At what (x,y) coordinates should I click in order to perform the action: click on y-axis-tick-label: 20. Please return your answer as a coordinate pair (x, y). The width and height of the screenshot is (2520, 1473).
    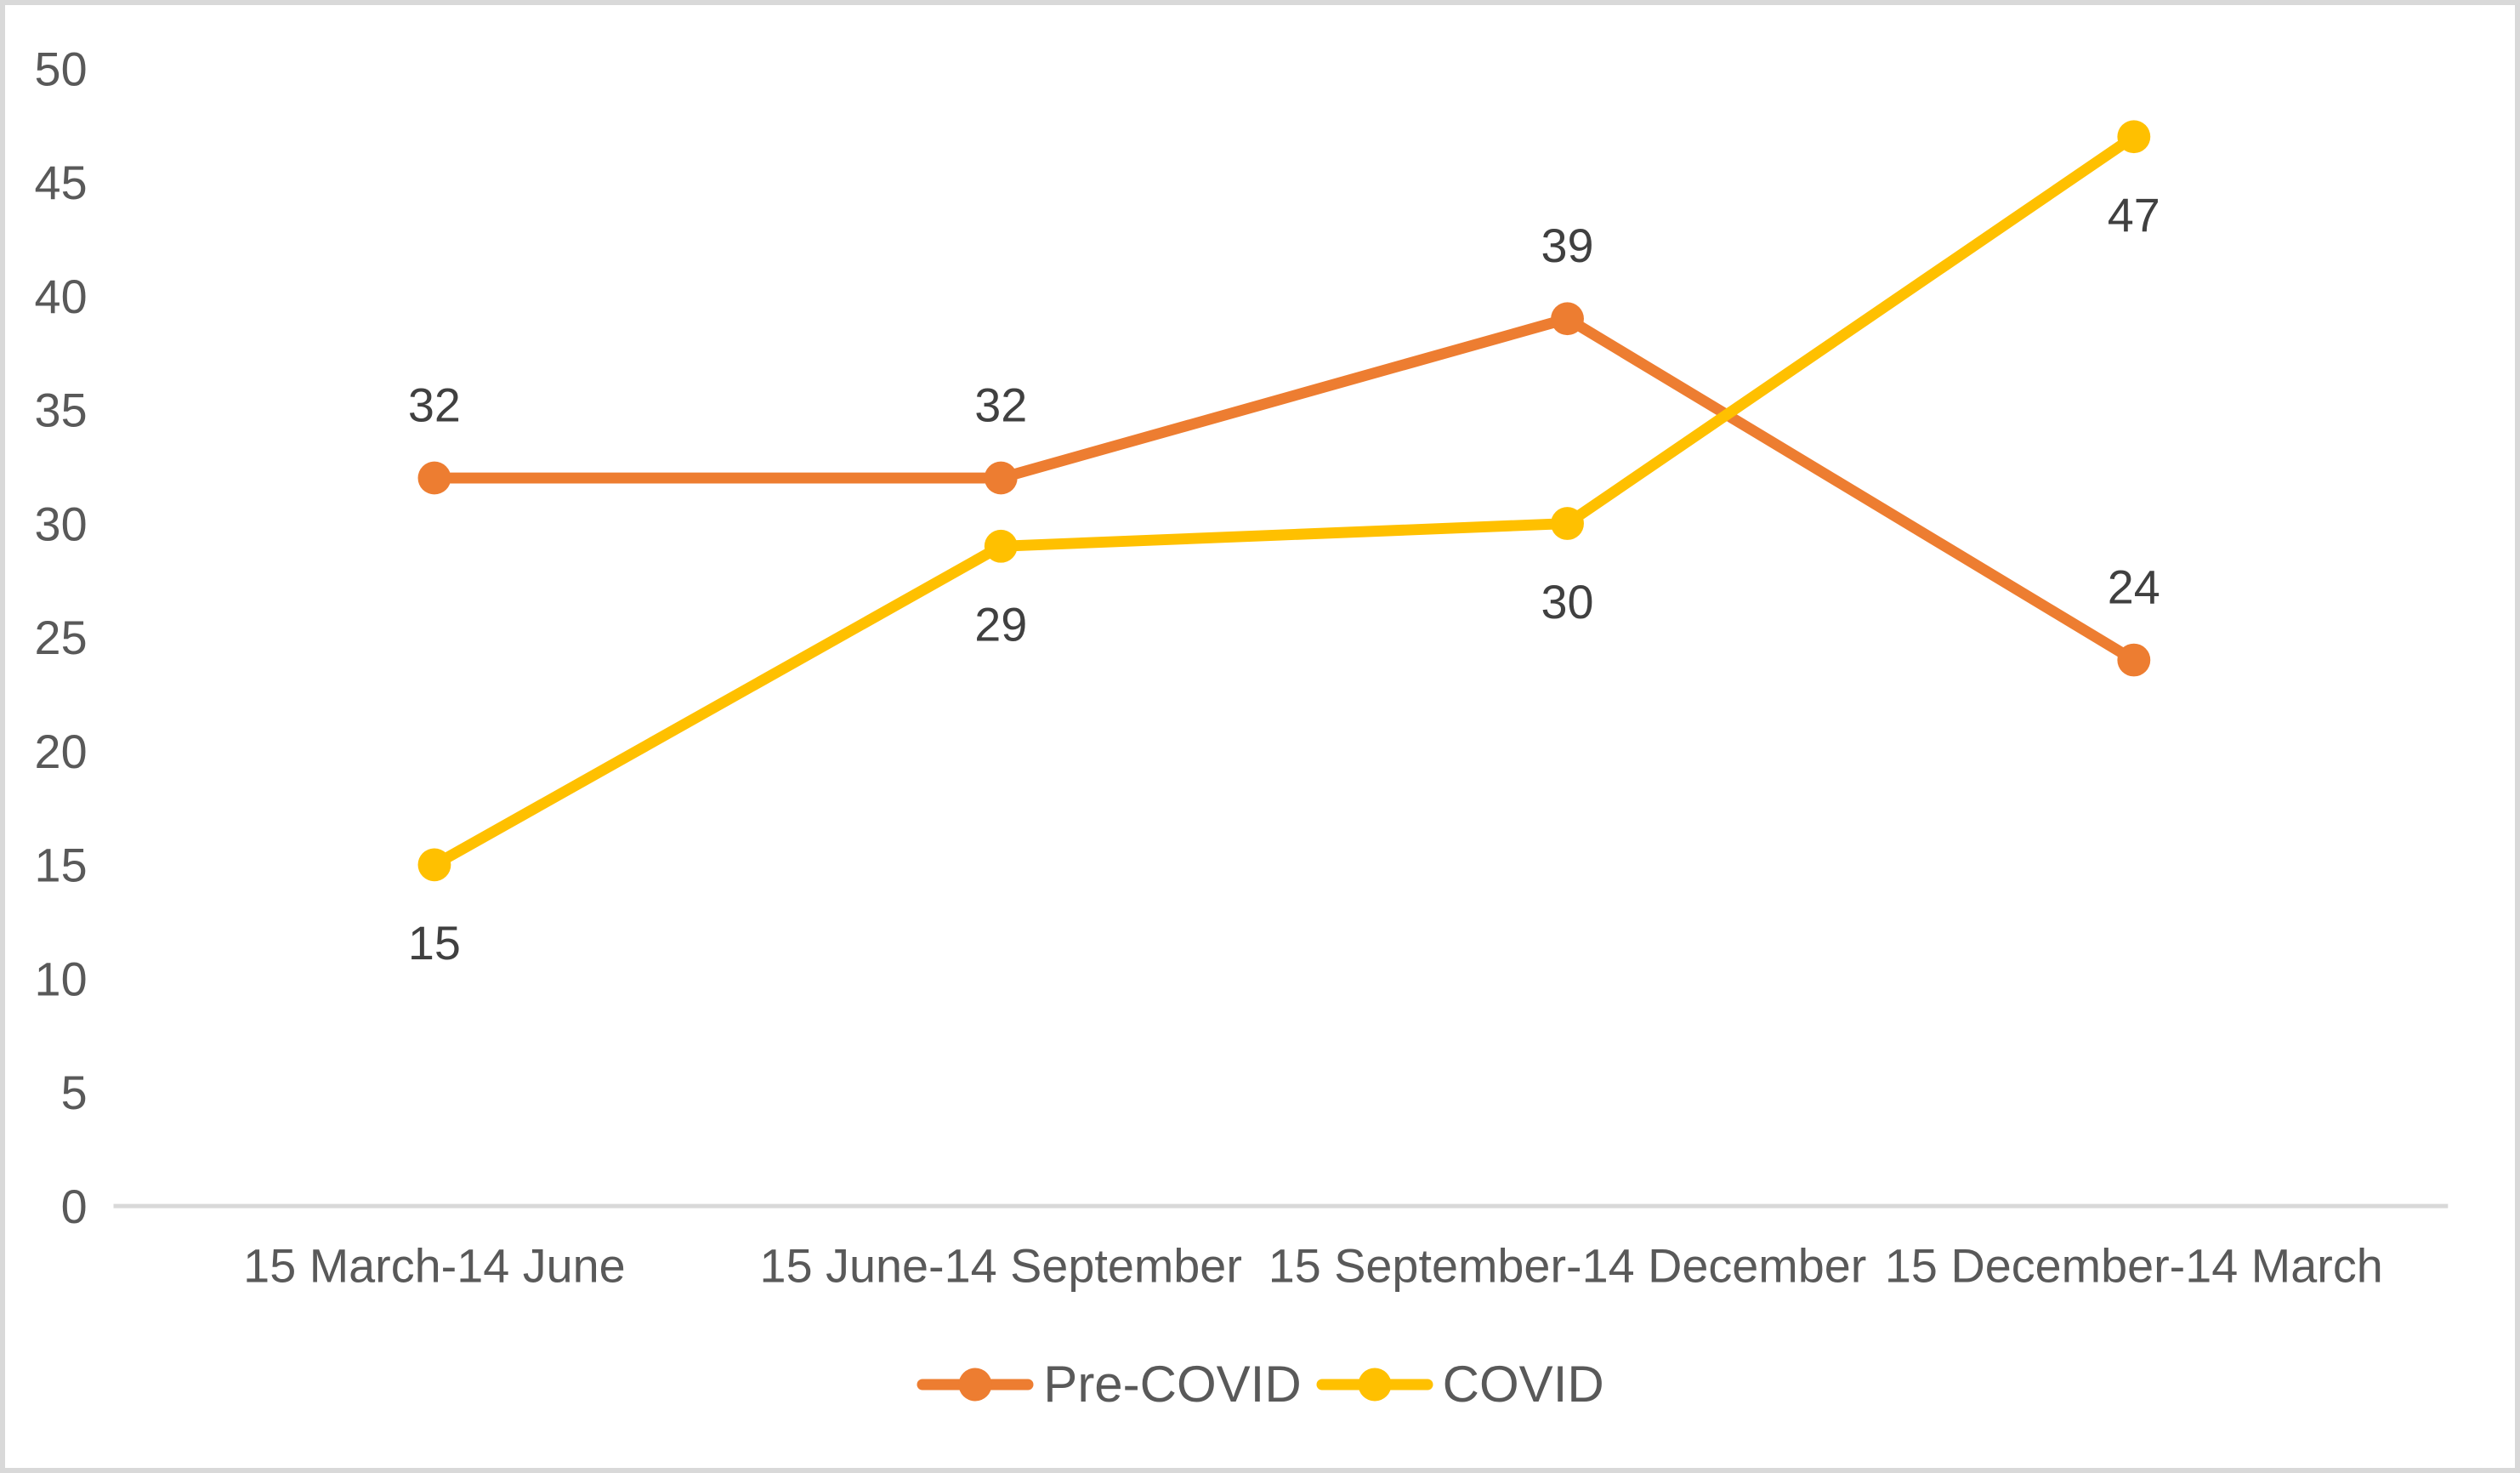
    Looking at the image, I should click on (62, 751).